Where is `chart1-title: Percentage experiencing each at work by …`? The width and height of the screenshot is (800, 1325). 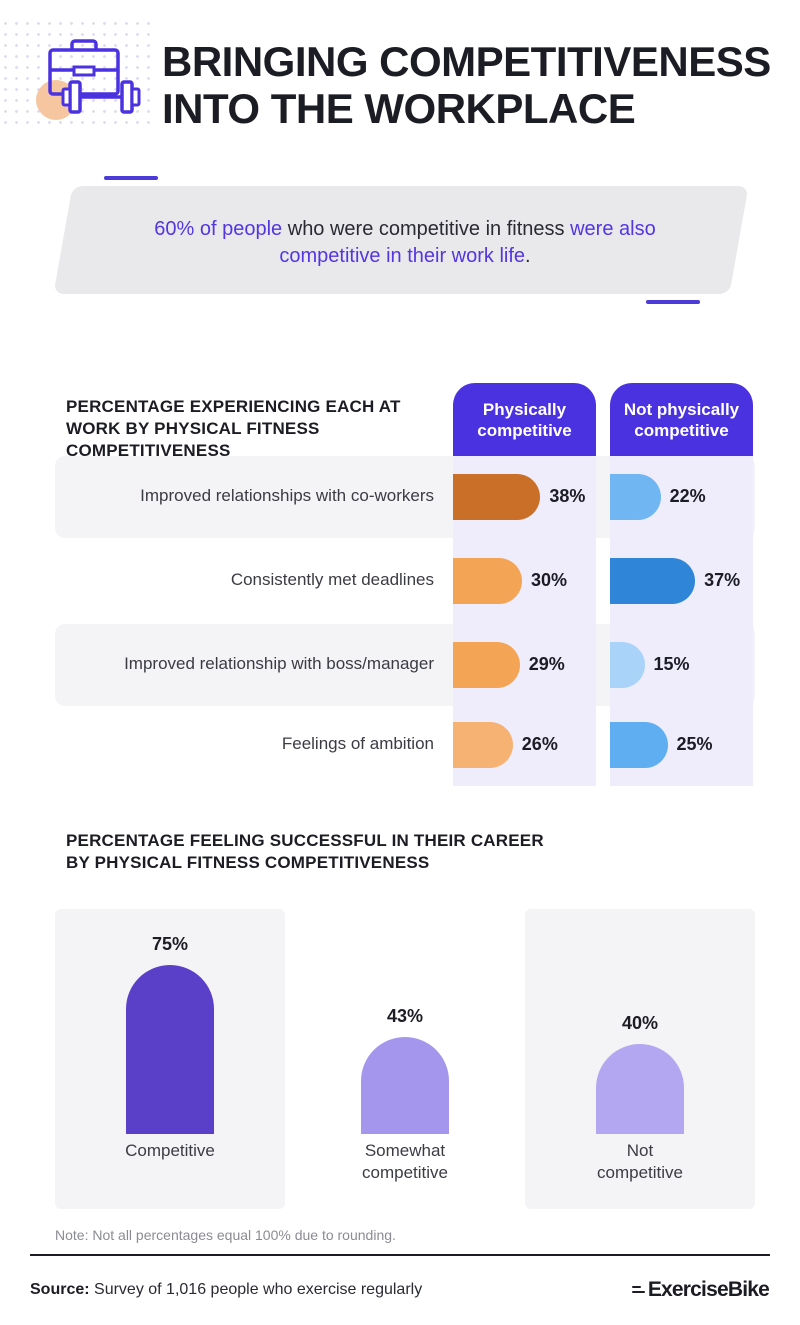
chart1-title: Percentage experiencing each at work by … is located at coordinates (233, 428).